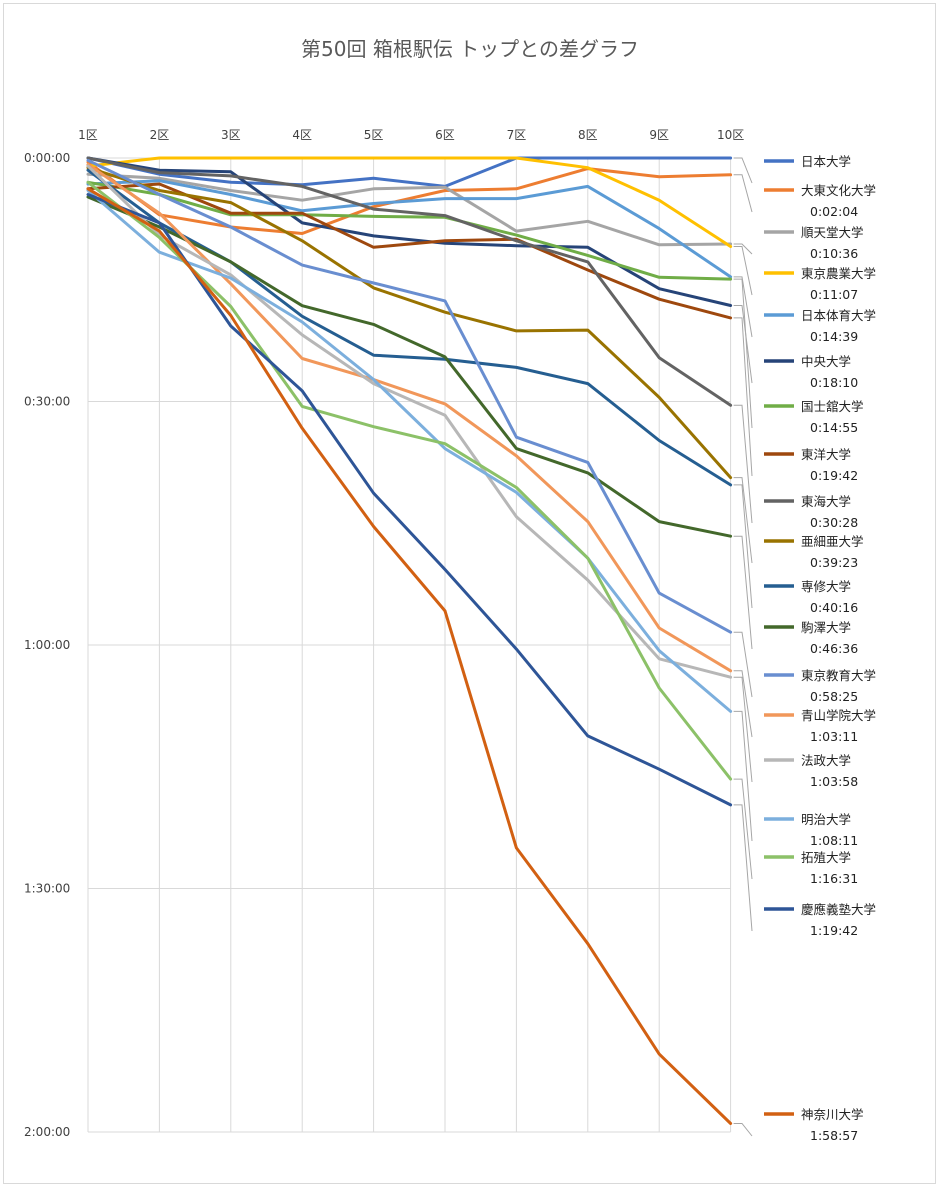 This screenshot has width=940, height=1188. Describe the element at coordinates (838, 715) in the screenshot. I see `legend-label: 青山学院大学` at that location.